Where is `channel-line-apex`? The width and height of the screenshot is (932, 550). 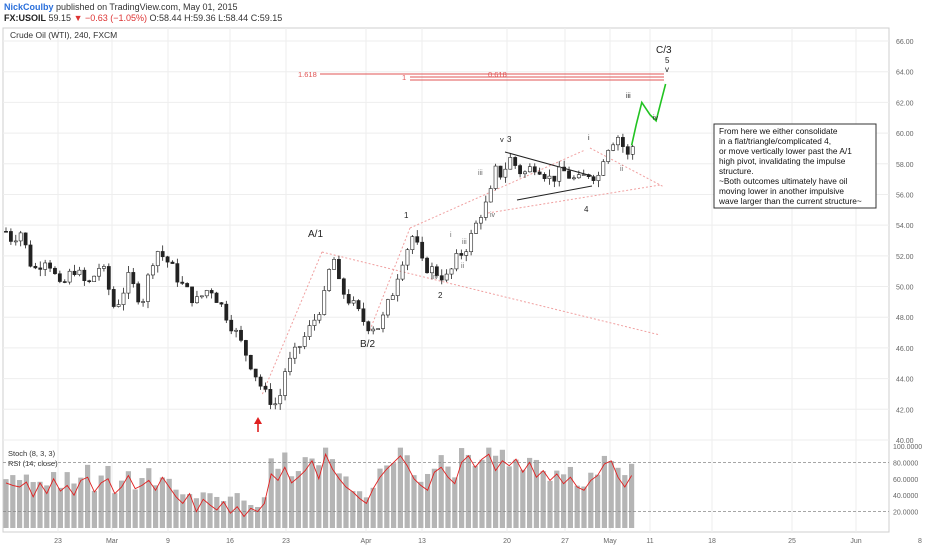 channel-line-apex is located at coordinates (627, 167).